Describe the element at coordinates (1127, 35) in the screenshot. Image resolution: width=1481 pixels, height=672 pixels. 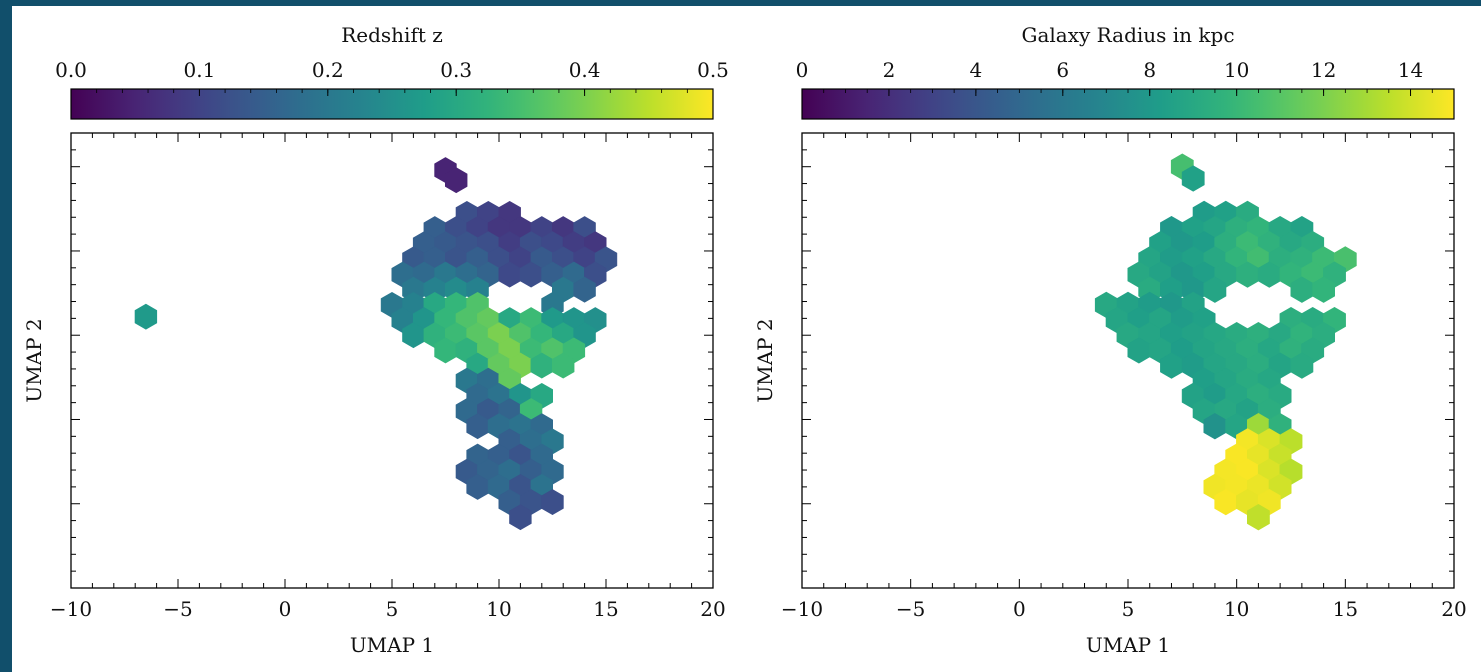
I see `colorbar-label: Galaxy Radius in kpc` at that location.